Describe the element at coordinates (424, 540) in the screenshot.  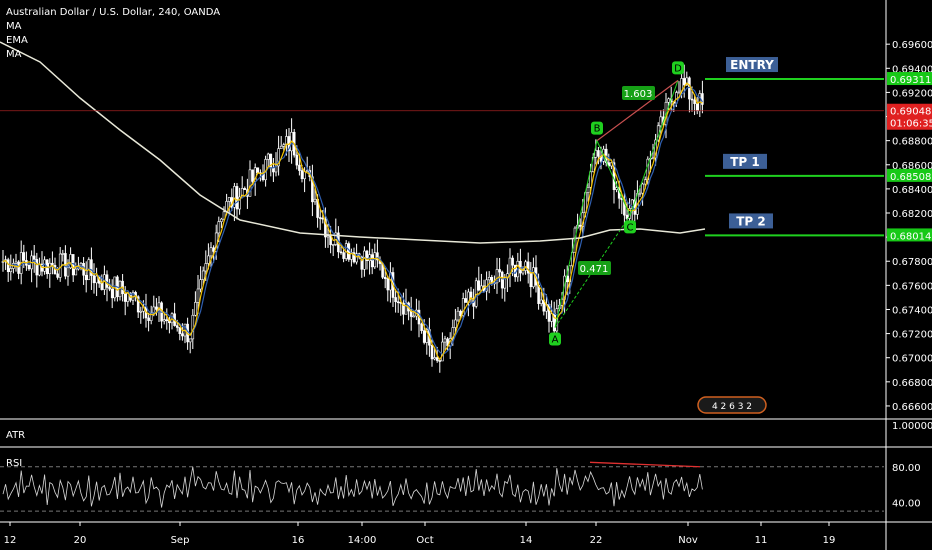
I see `time-tick-label: Oct` at that location.